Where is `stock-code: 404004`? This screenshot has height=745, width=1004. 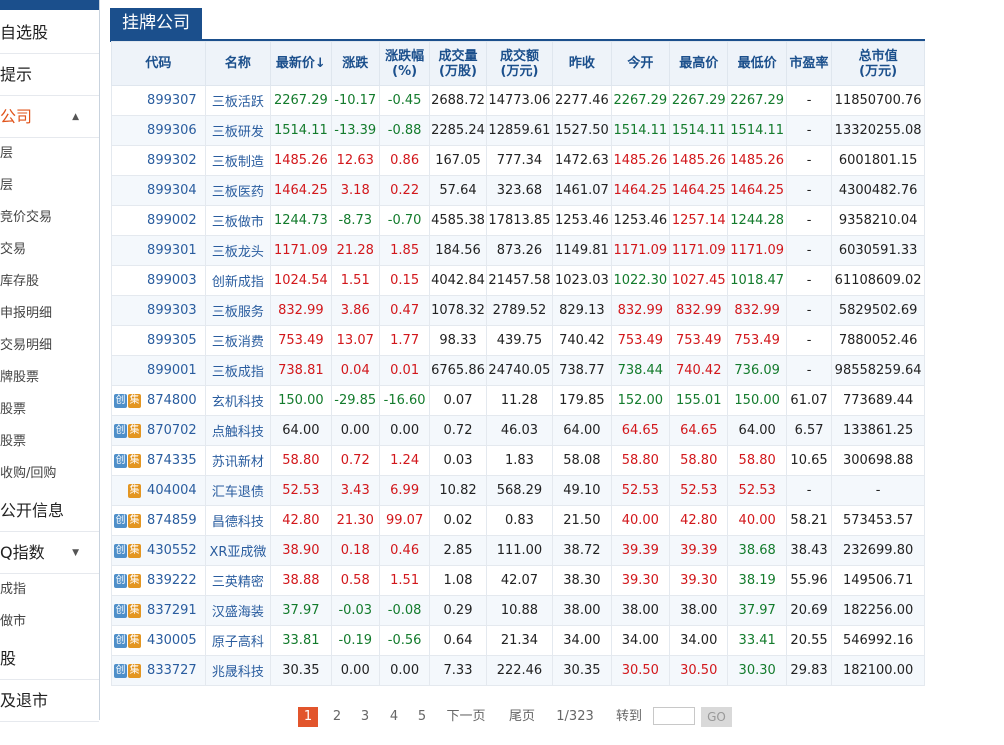 stock-code: 404004 is located at coordinates (172, 490).